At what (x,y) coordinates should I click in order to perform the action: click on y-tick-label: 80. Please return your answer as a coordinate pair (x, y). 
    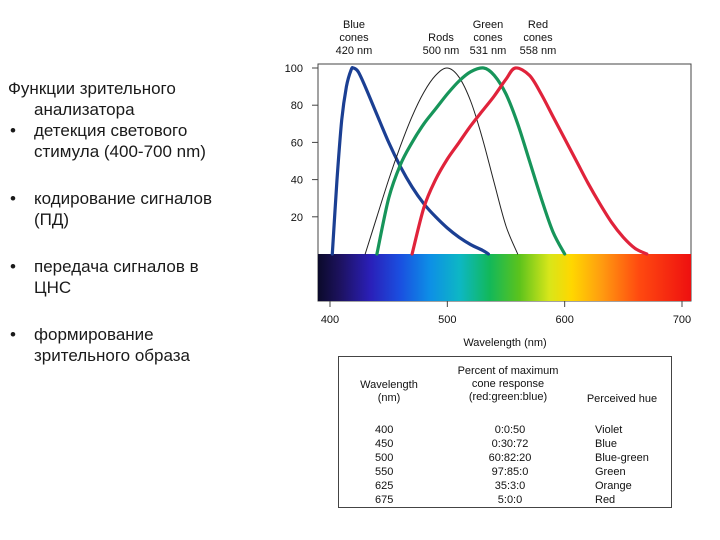
    Looking at the image, I should click on (297, 106).